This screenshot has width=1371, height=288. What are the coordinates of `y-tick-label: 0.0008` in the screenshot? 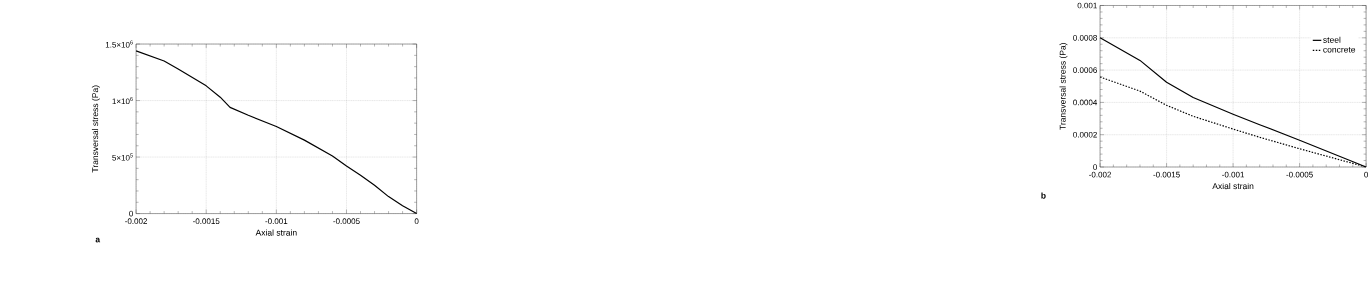 It's located at (1085, 37).